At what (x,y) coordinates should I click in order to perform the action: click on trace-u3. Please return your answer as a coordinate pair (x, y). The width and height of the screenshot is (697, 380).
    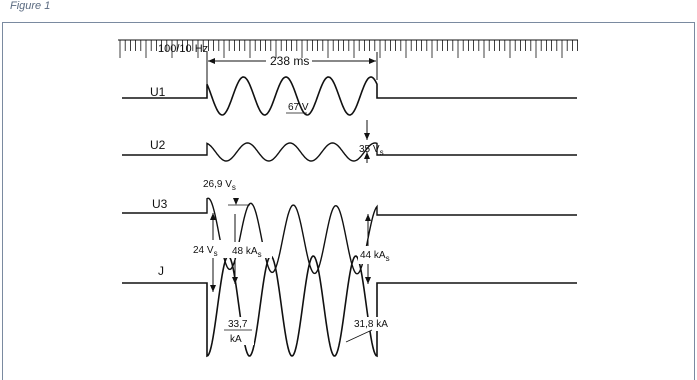
    Looking at the image, I should click on (349, 236).